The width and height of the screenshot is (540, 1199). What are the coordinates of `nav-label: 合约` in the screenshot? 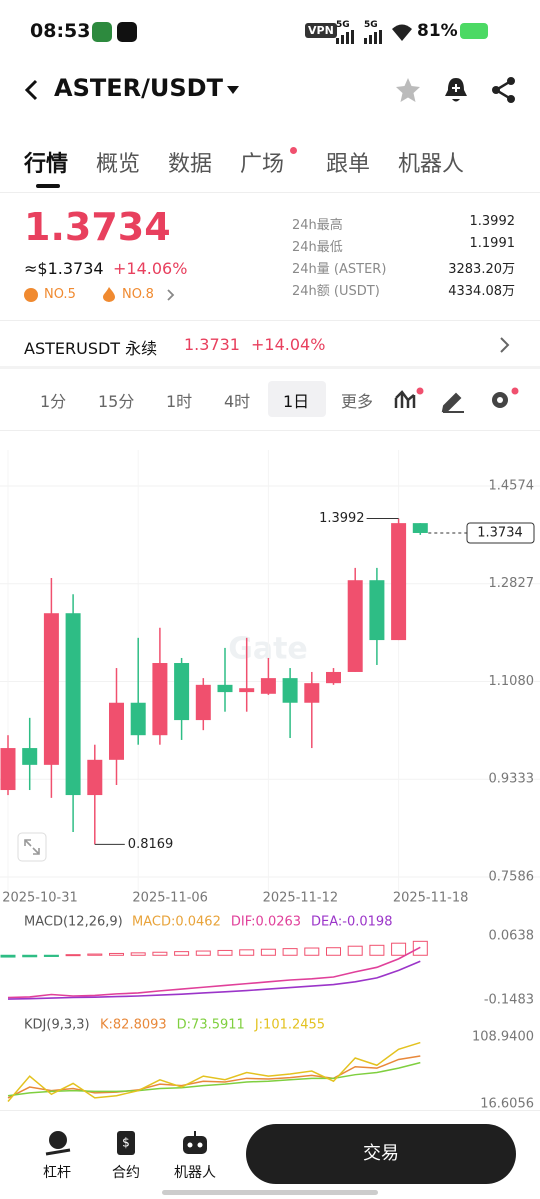 It's located at (126, 1173).